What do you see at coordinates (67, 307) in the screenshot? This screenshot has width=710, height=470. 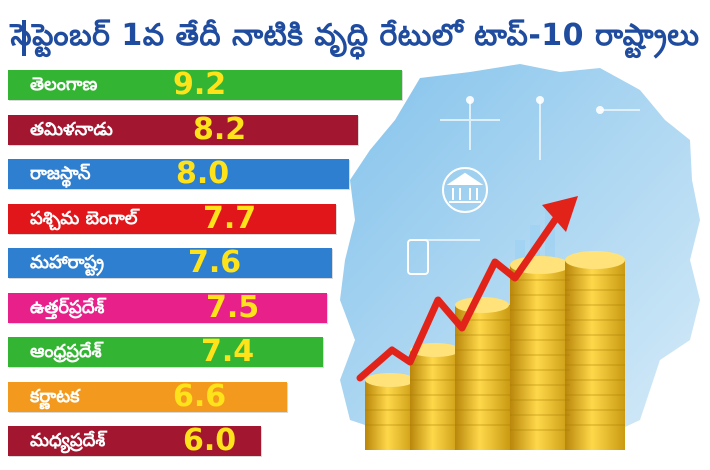 I see `bar-category-label: ఉత్తర్‌ప్రదేశ్` at bounding box center [67, 307].